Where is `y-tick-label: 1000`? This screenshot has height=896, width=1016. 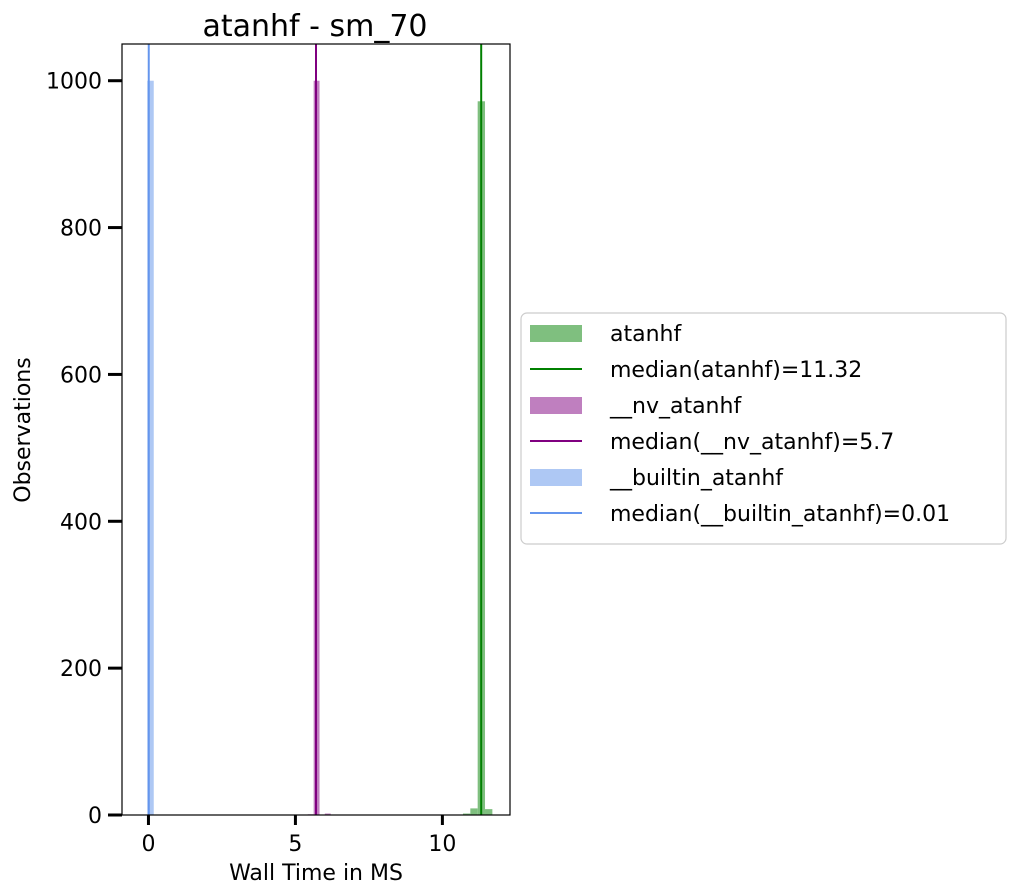 y-tick-label: 1000 is located at coordinates (74, 82).